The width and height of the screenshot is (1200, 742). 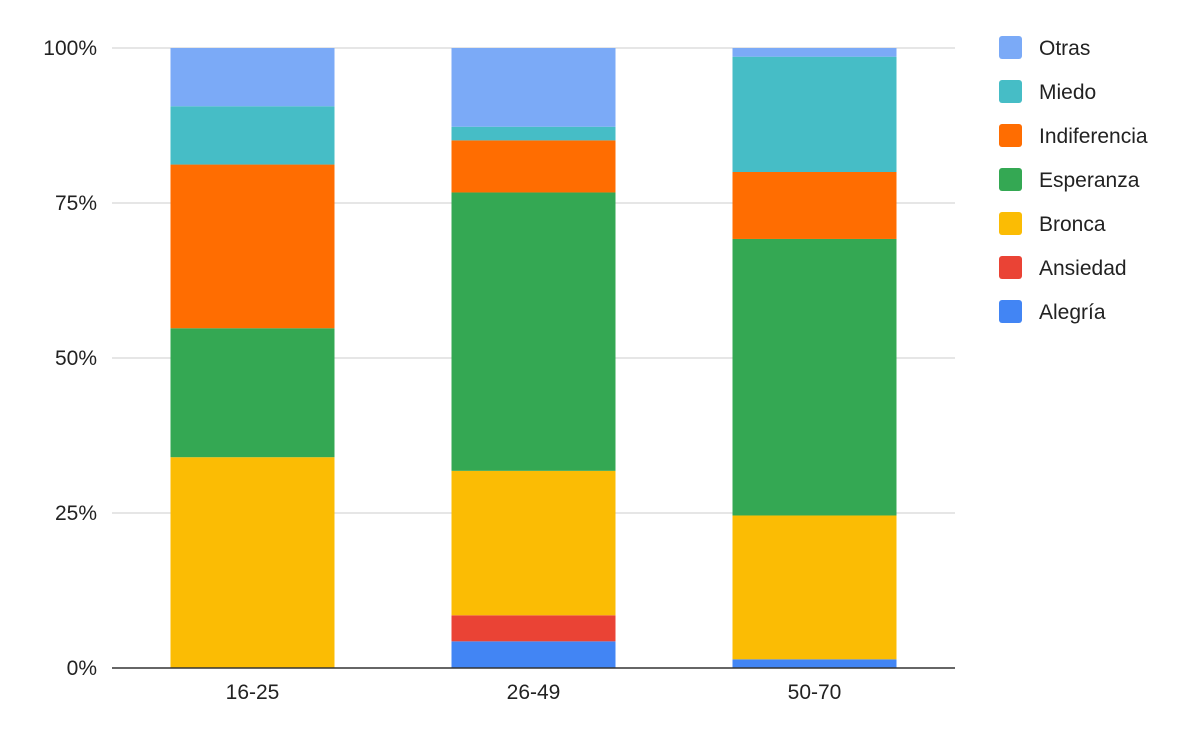 What do you see at coordinates (815, 692) in the screenshot?
I see `x-tick-label: 50-70` at bounding box center [815, 692].